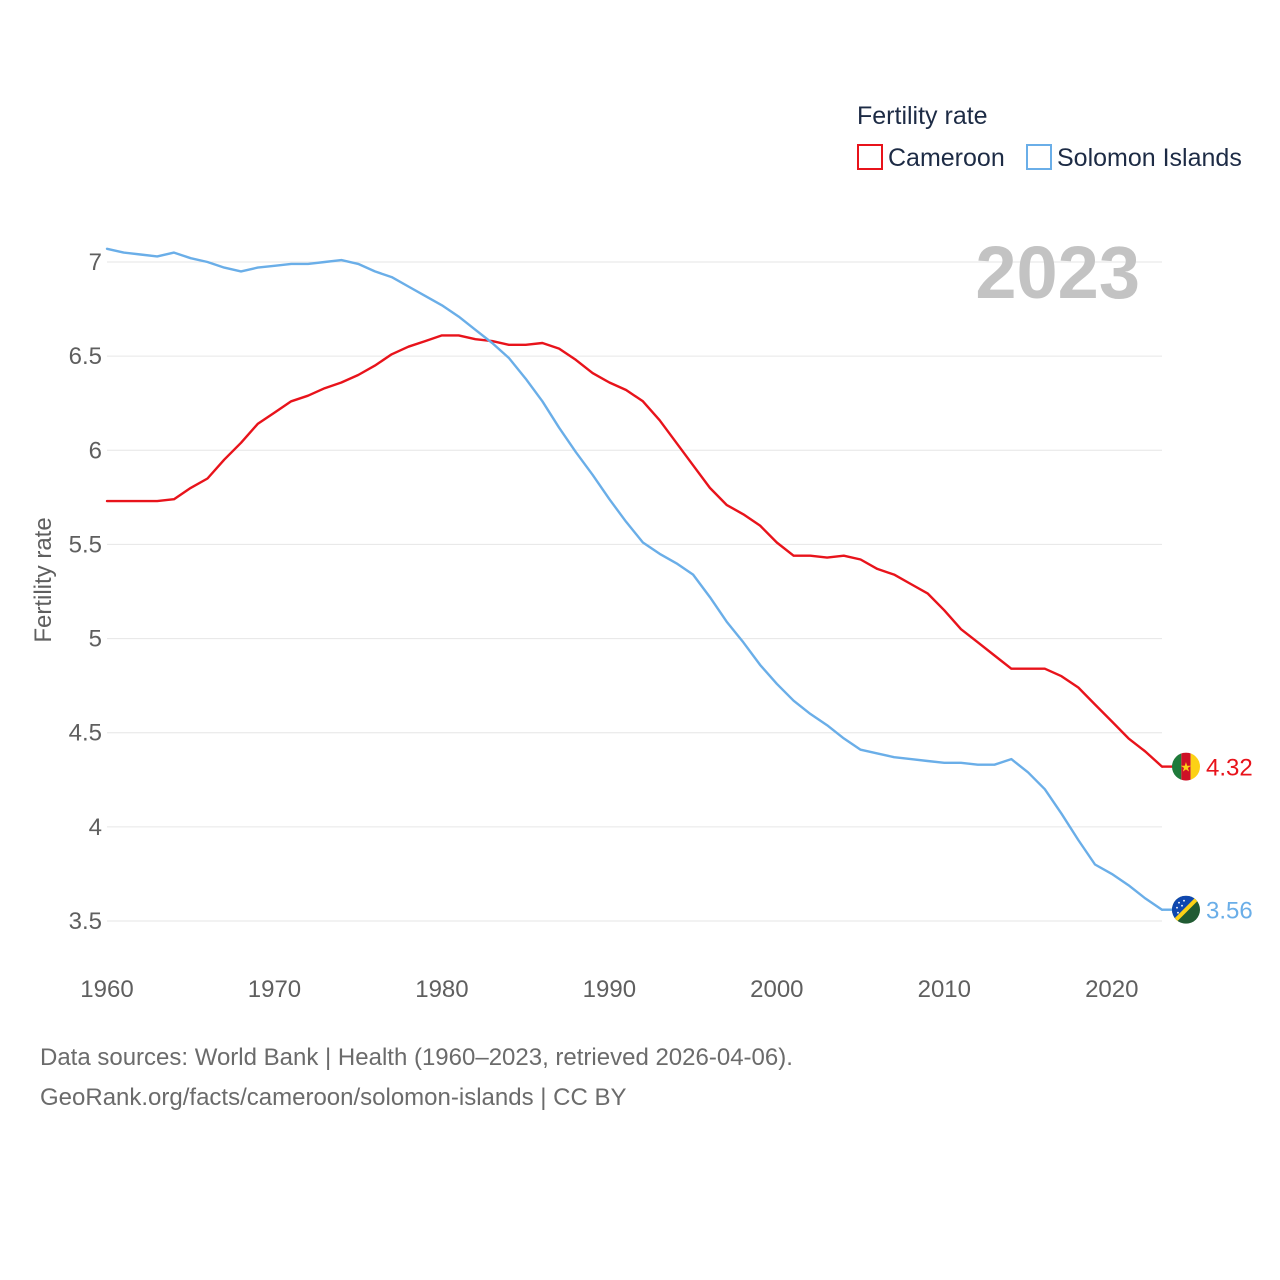 The image size is (1280, 1280). I want to click on x-tick-label: 1970, so click(274, 989).